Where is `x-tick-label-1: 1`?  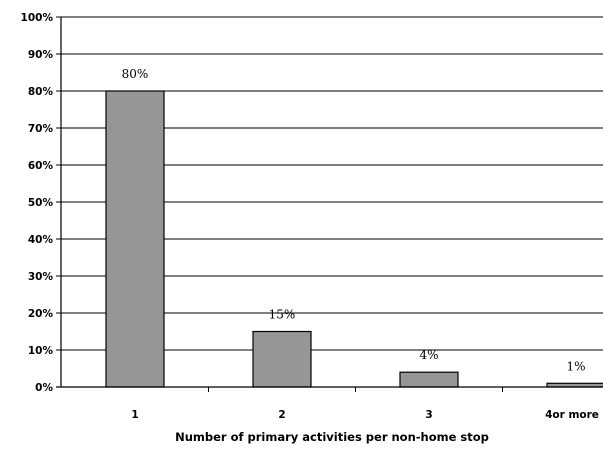 x-tick-label-1: 1 is located at coordinates (134, 415).